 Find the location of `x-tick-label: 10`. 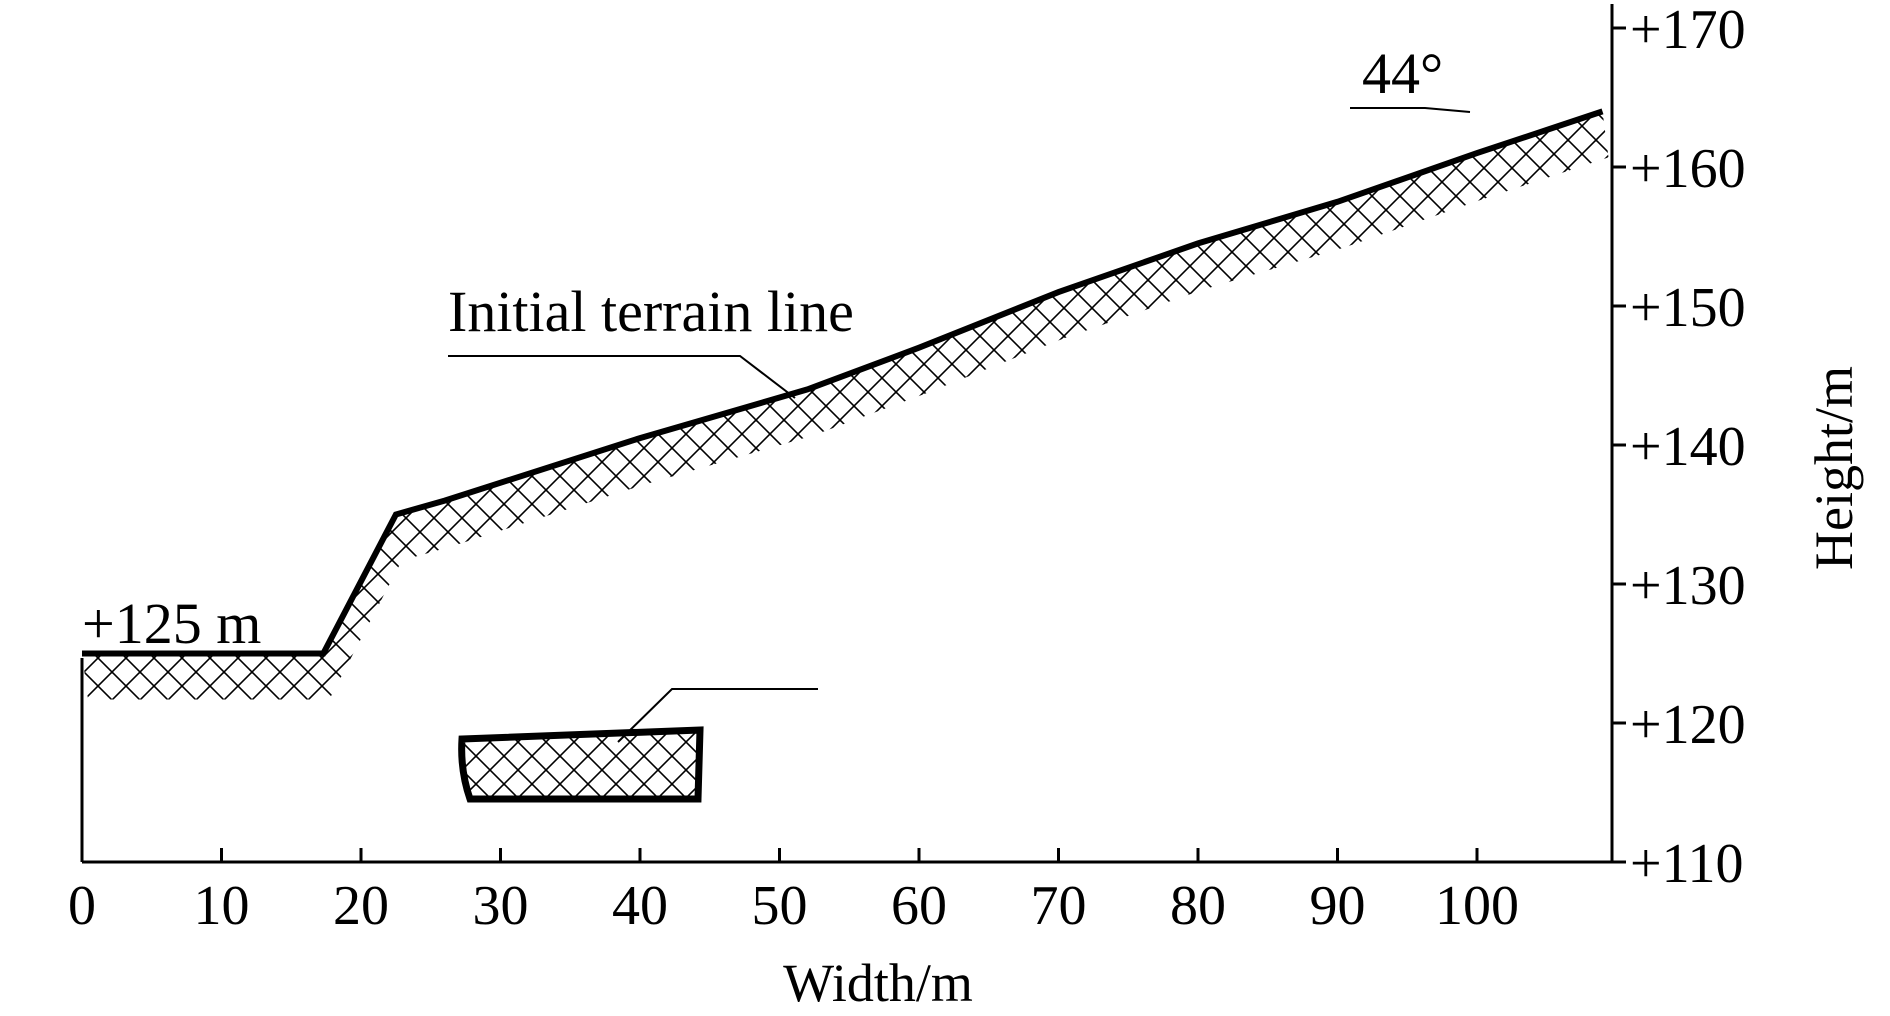

x-tick-label: 10 is located at coordinates (222, 906).